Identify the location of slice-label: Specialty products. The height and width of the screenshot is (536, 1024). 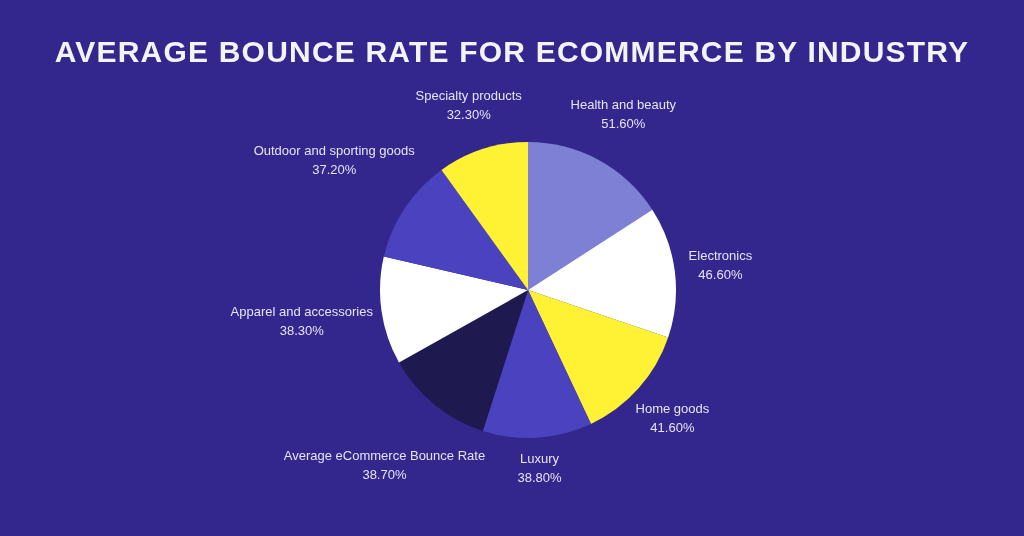
(469, 96).